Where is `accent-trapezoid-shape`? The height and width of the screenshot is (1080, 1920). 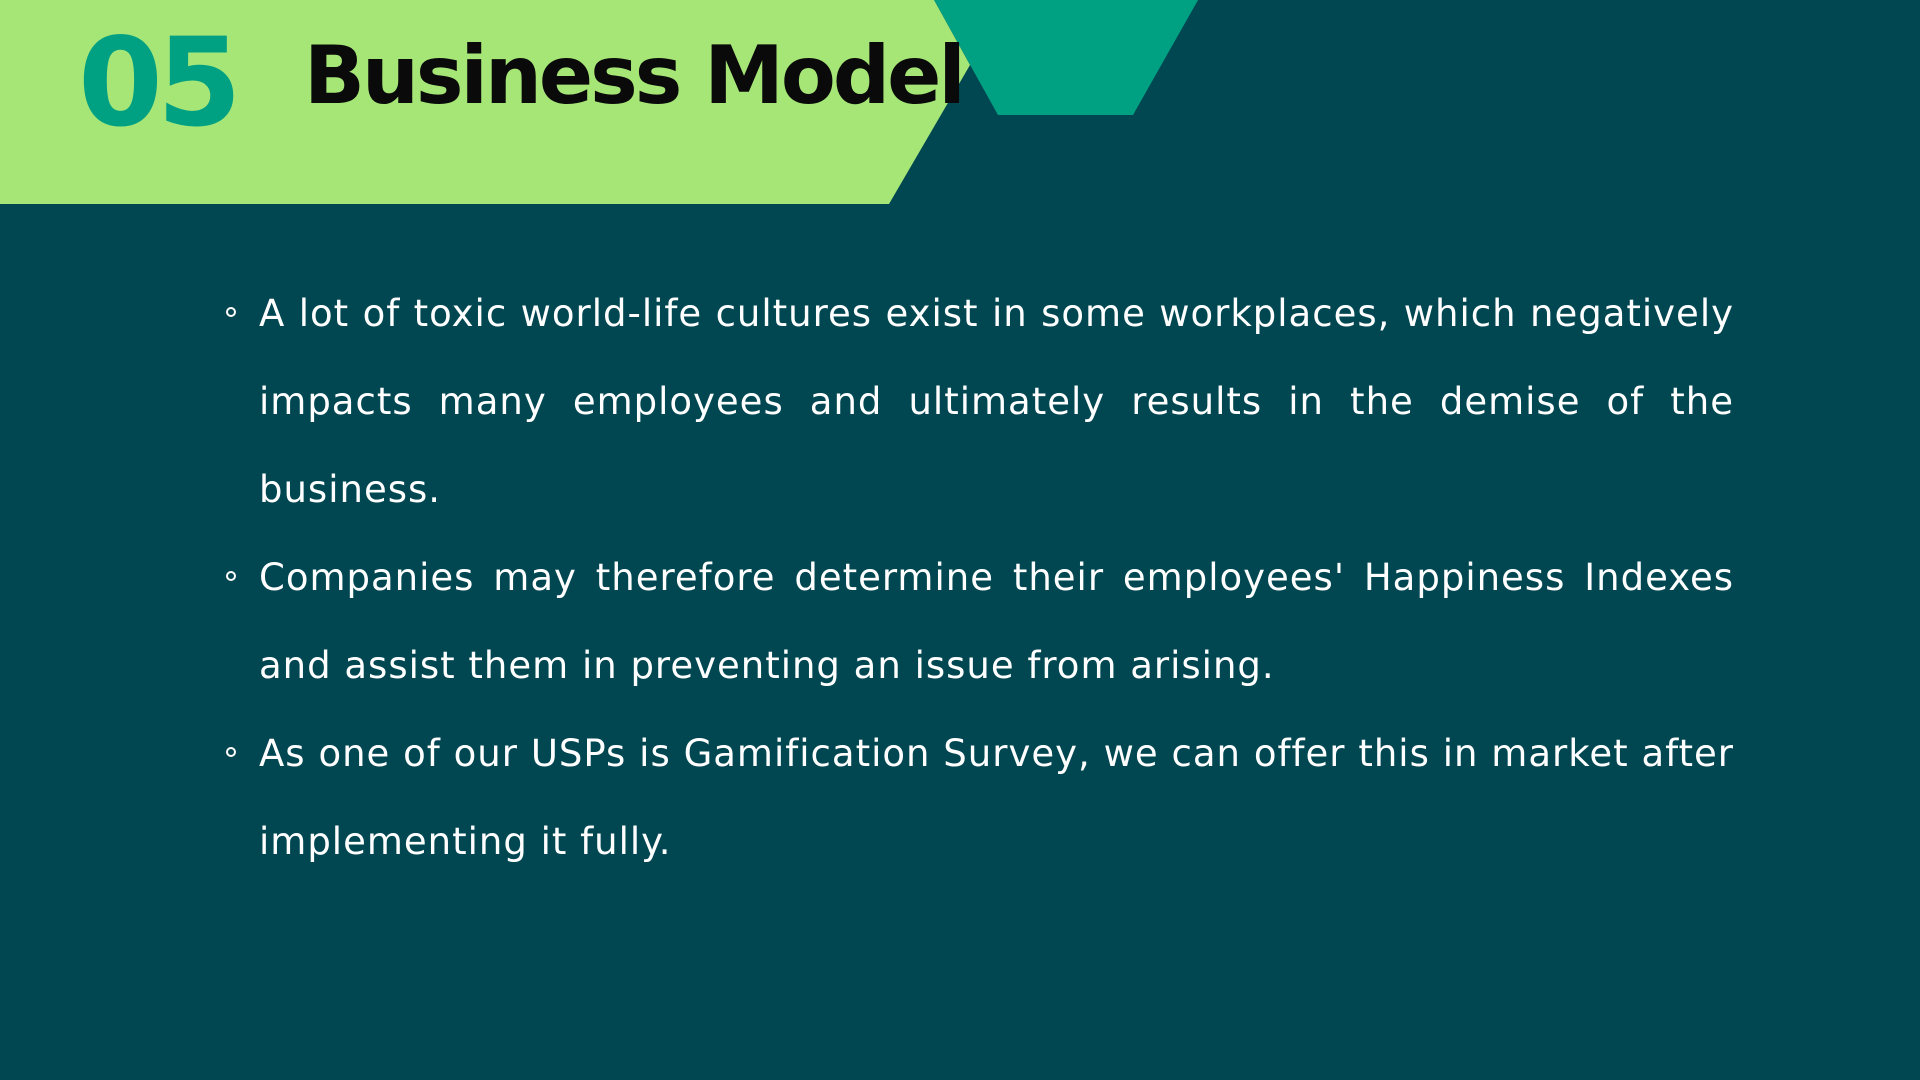
accent-trapezoid-shape is located at coordinates (1066, 57).